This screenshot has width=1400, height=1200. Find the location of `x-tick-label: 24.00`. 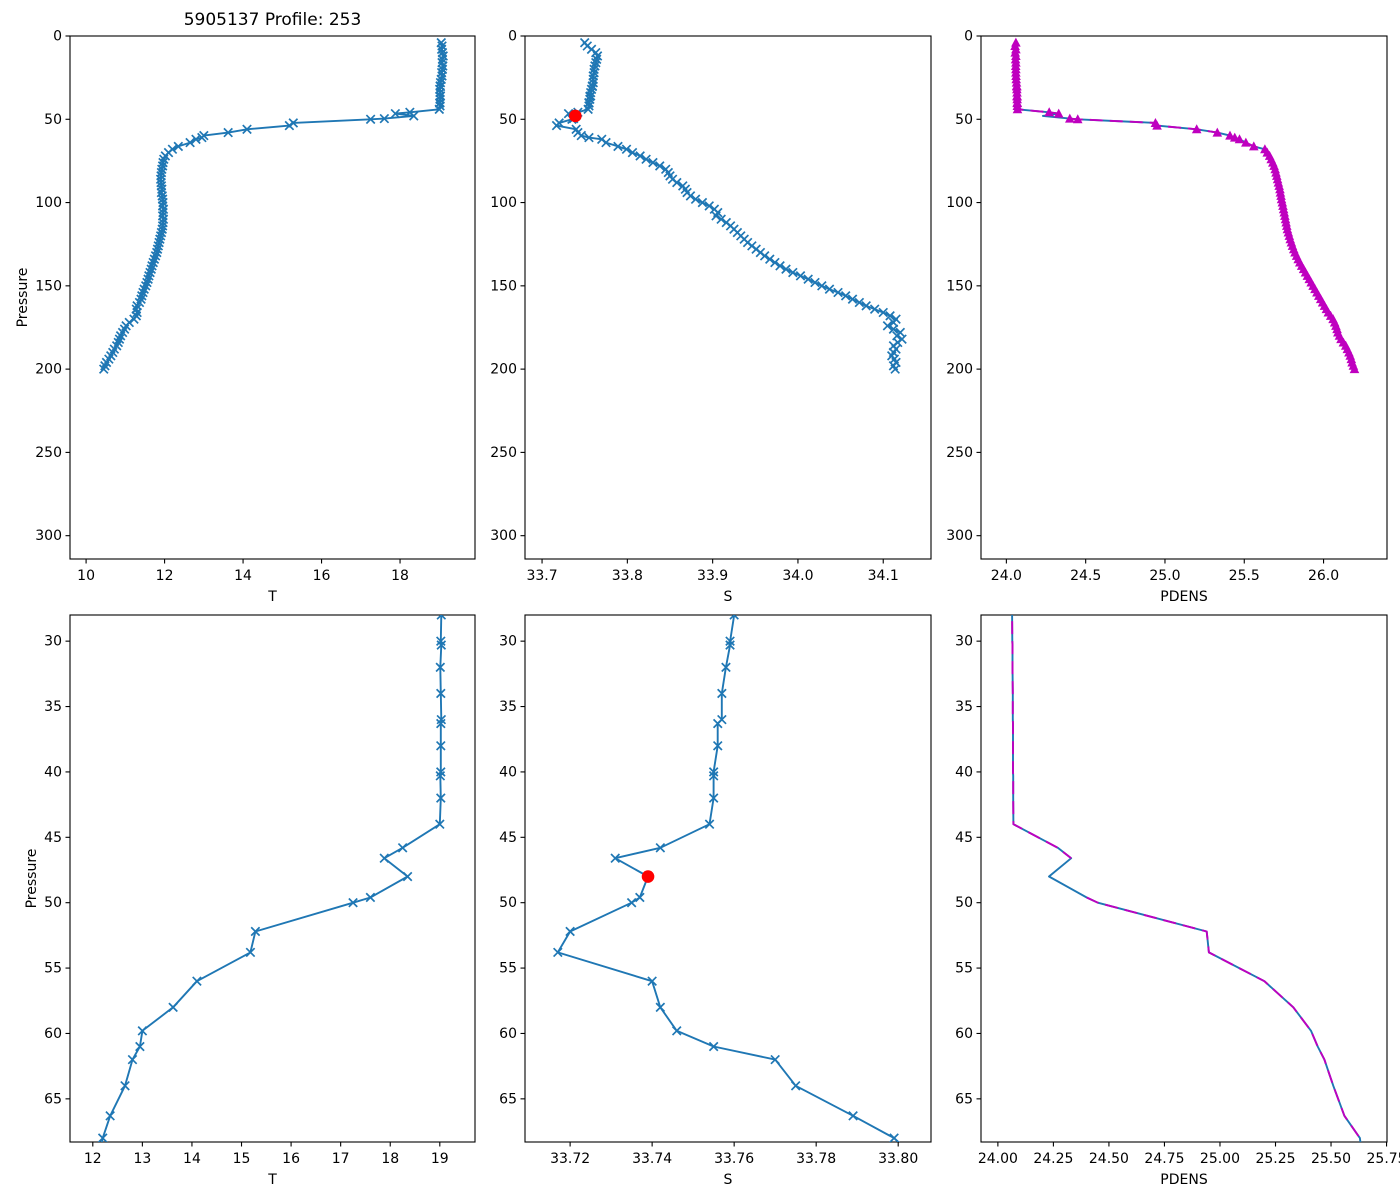

x-tick-label: 24.00 is located at coordinates (998, 1159).